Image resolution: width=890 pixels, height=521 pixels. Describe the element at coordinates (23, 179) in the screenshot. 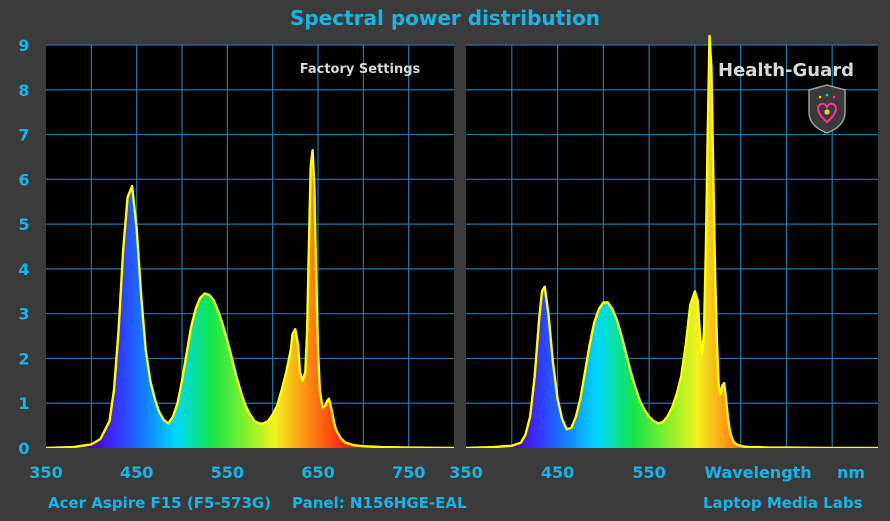

I see `y-tick-label: 6` at that location.